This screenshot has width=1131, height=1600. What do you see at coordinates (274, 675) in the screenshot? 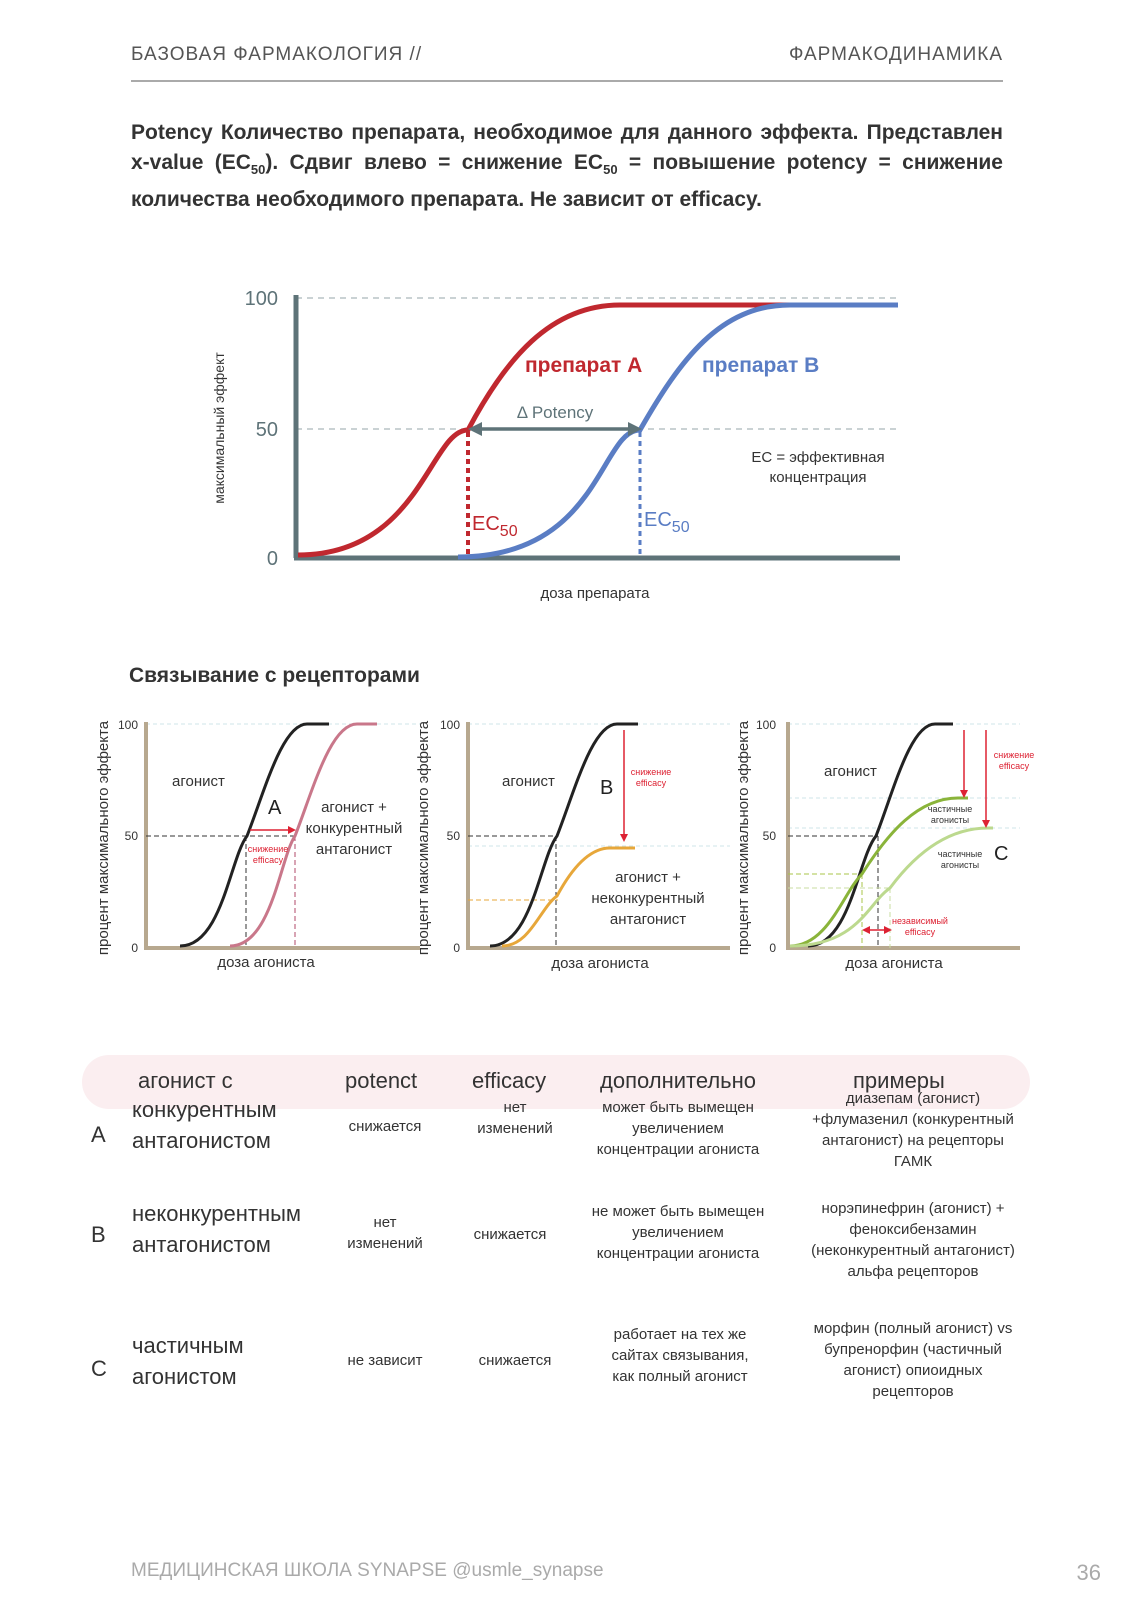
I see `section-title: Связывание с рецепторами` at bounding box center [274, 675].